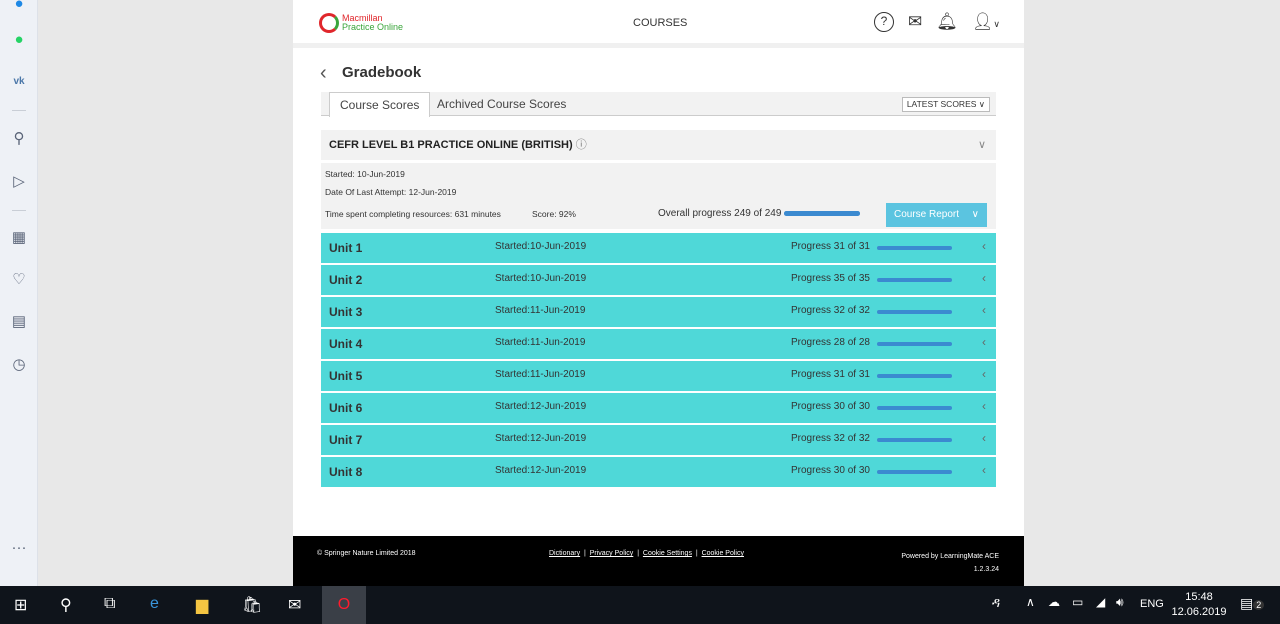 This screenshot has width=1280, height=624. I want to click on onedrive-icon: ☁, so click(1054, 602).